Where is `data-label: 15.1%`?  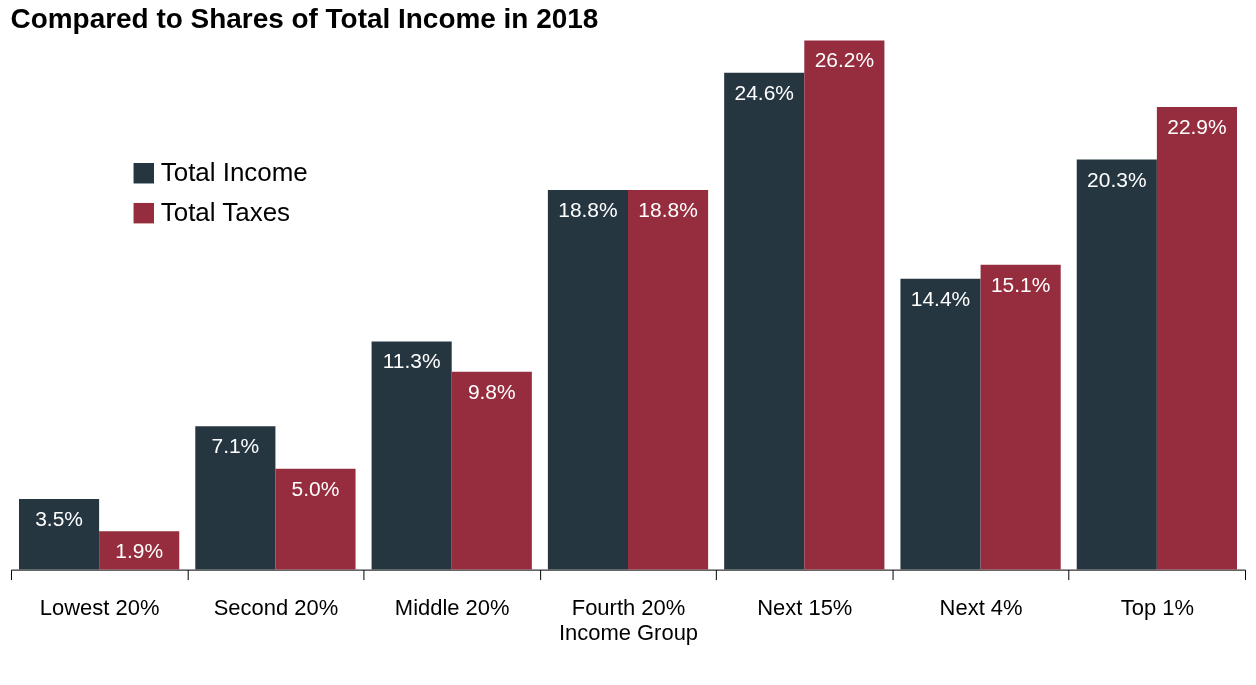 data-label: 15.1% is located at coordinates (1020, 284).